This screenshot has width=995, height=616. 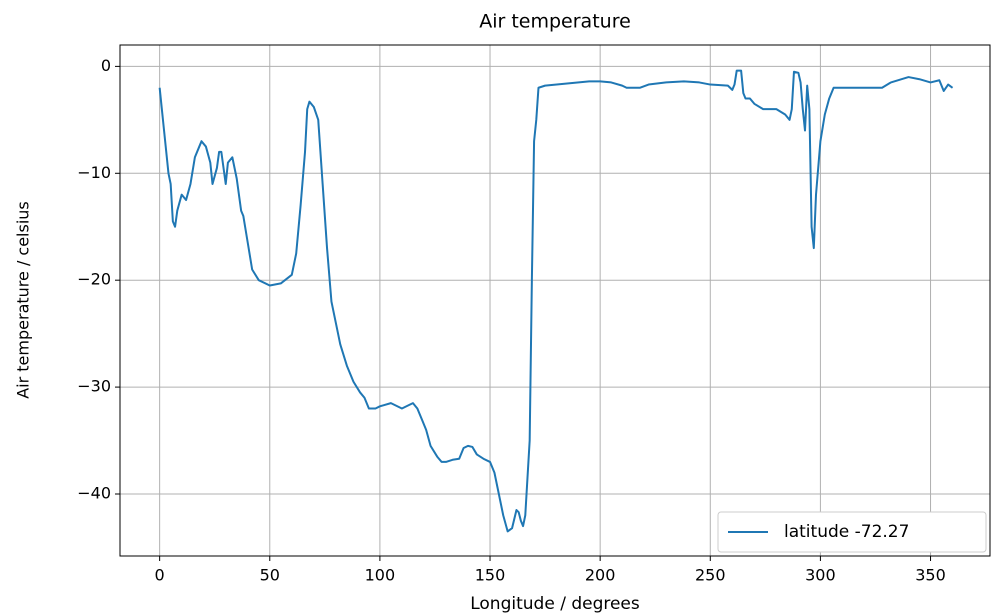 I want to click on y-tick-label: 0, so click(x=106, y=65).